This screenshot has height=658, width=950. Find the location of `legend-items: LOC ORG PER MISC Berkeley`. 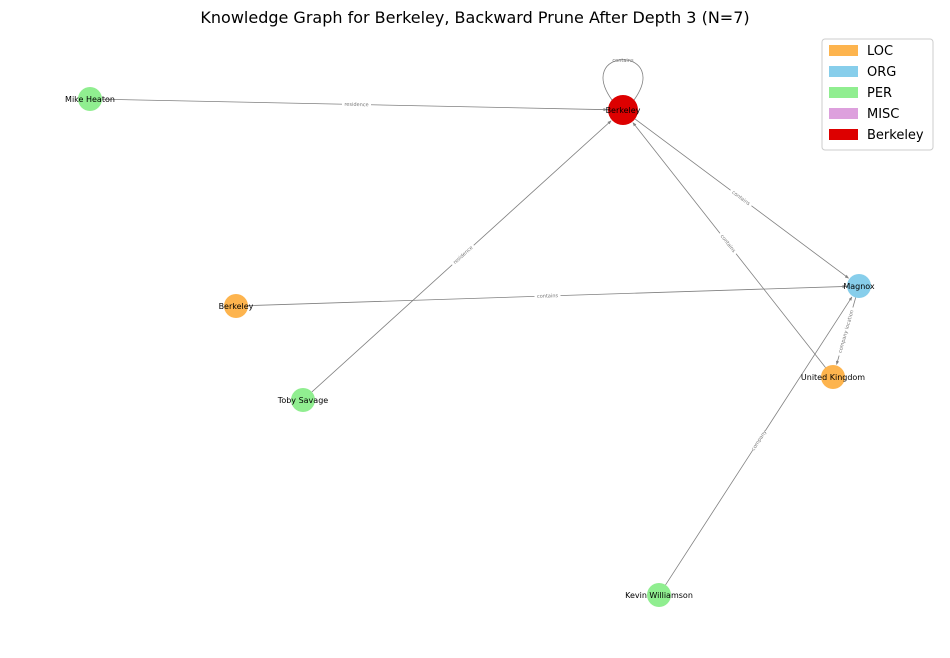

legend-items: LOC ORG PER MISC Berkeley is located at coordinates (876, 93).